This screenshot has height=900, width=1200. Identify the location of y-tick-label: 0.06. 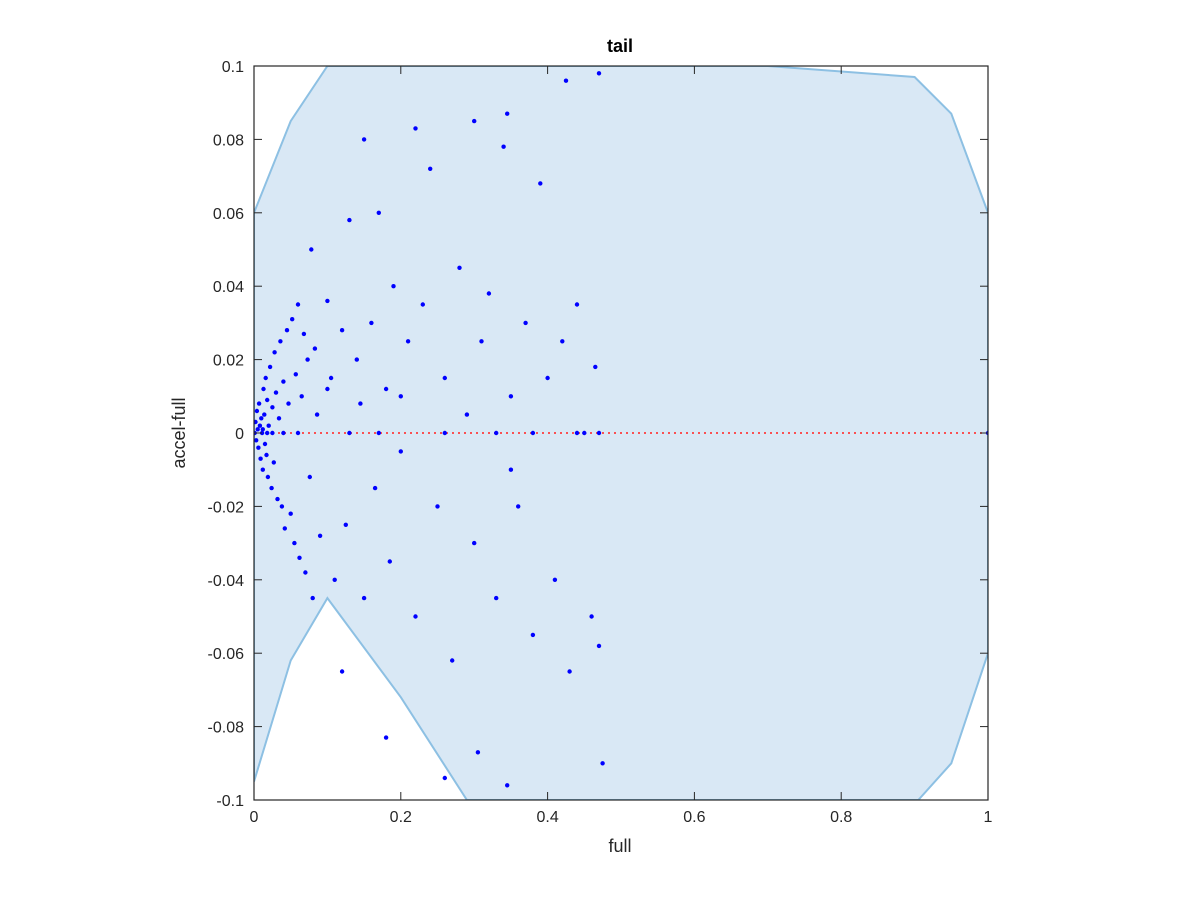
(228, 214).